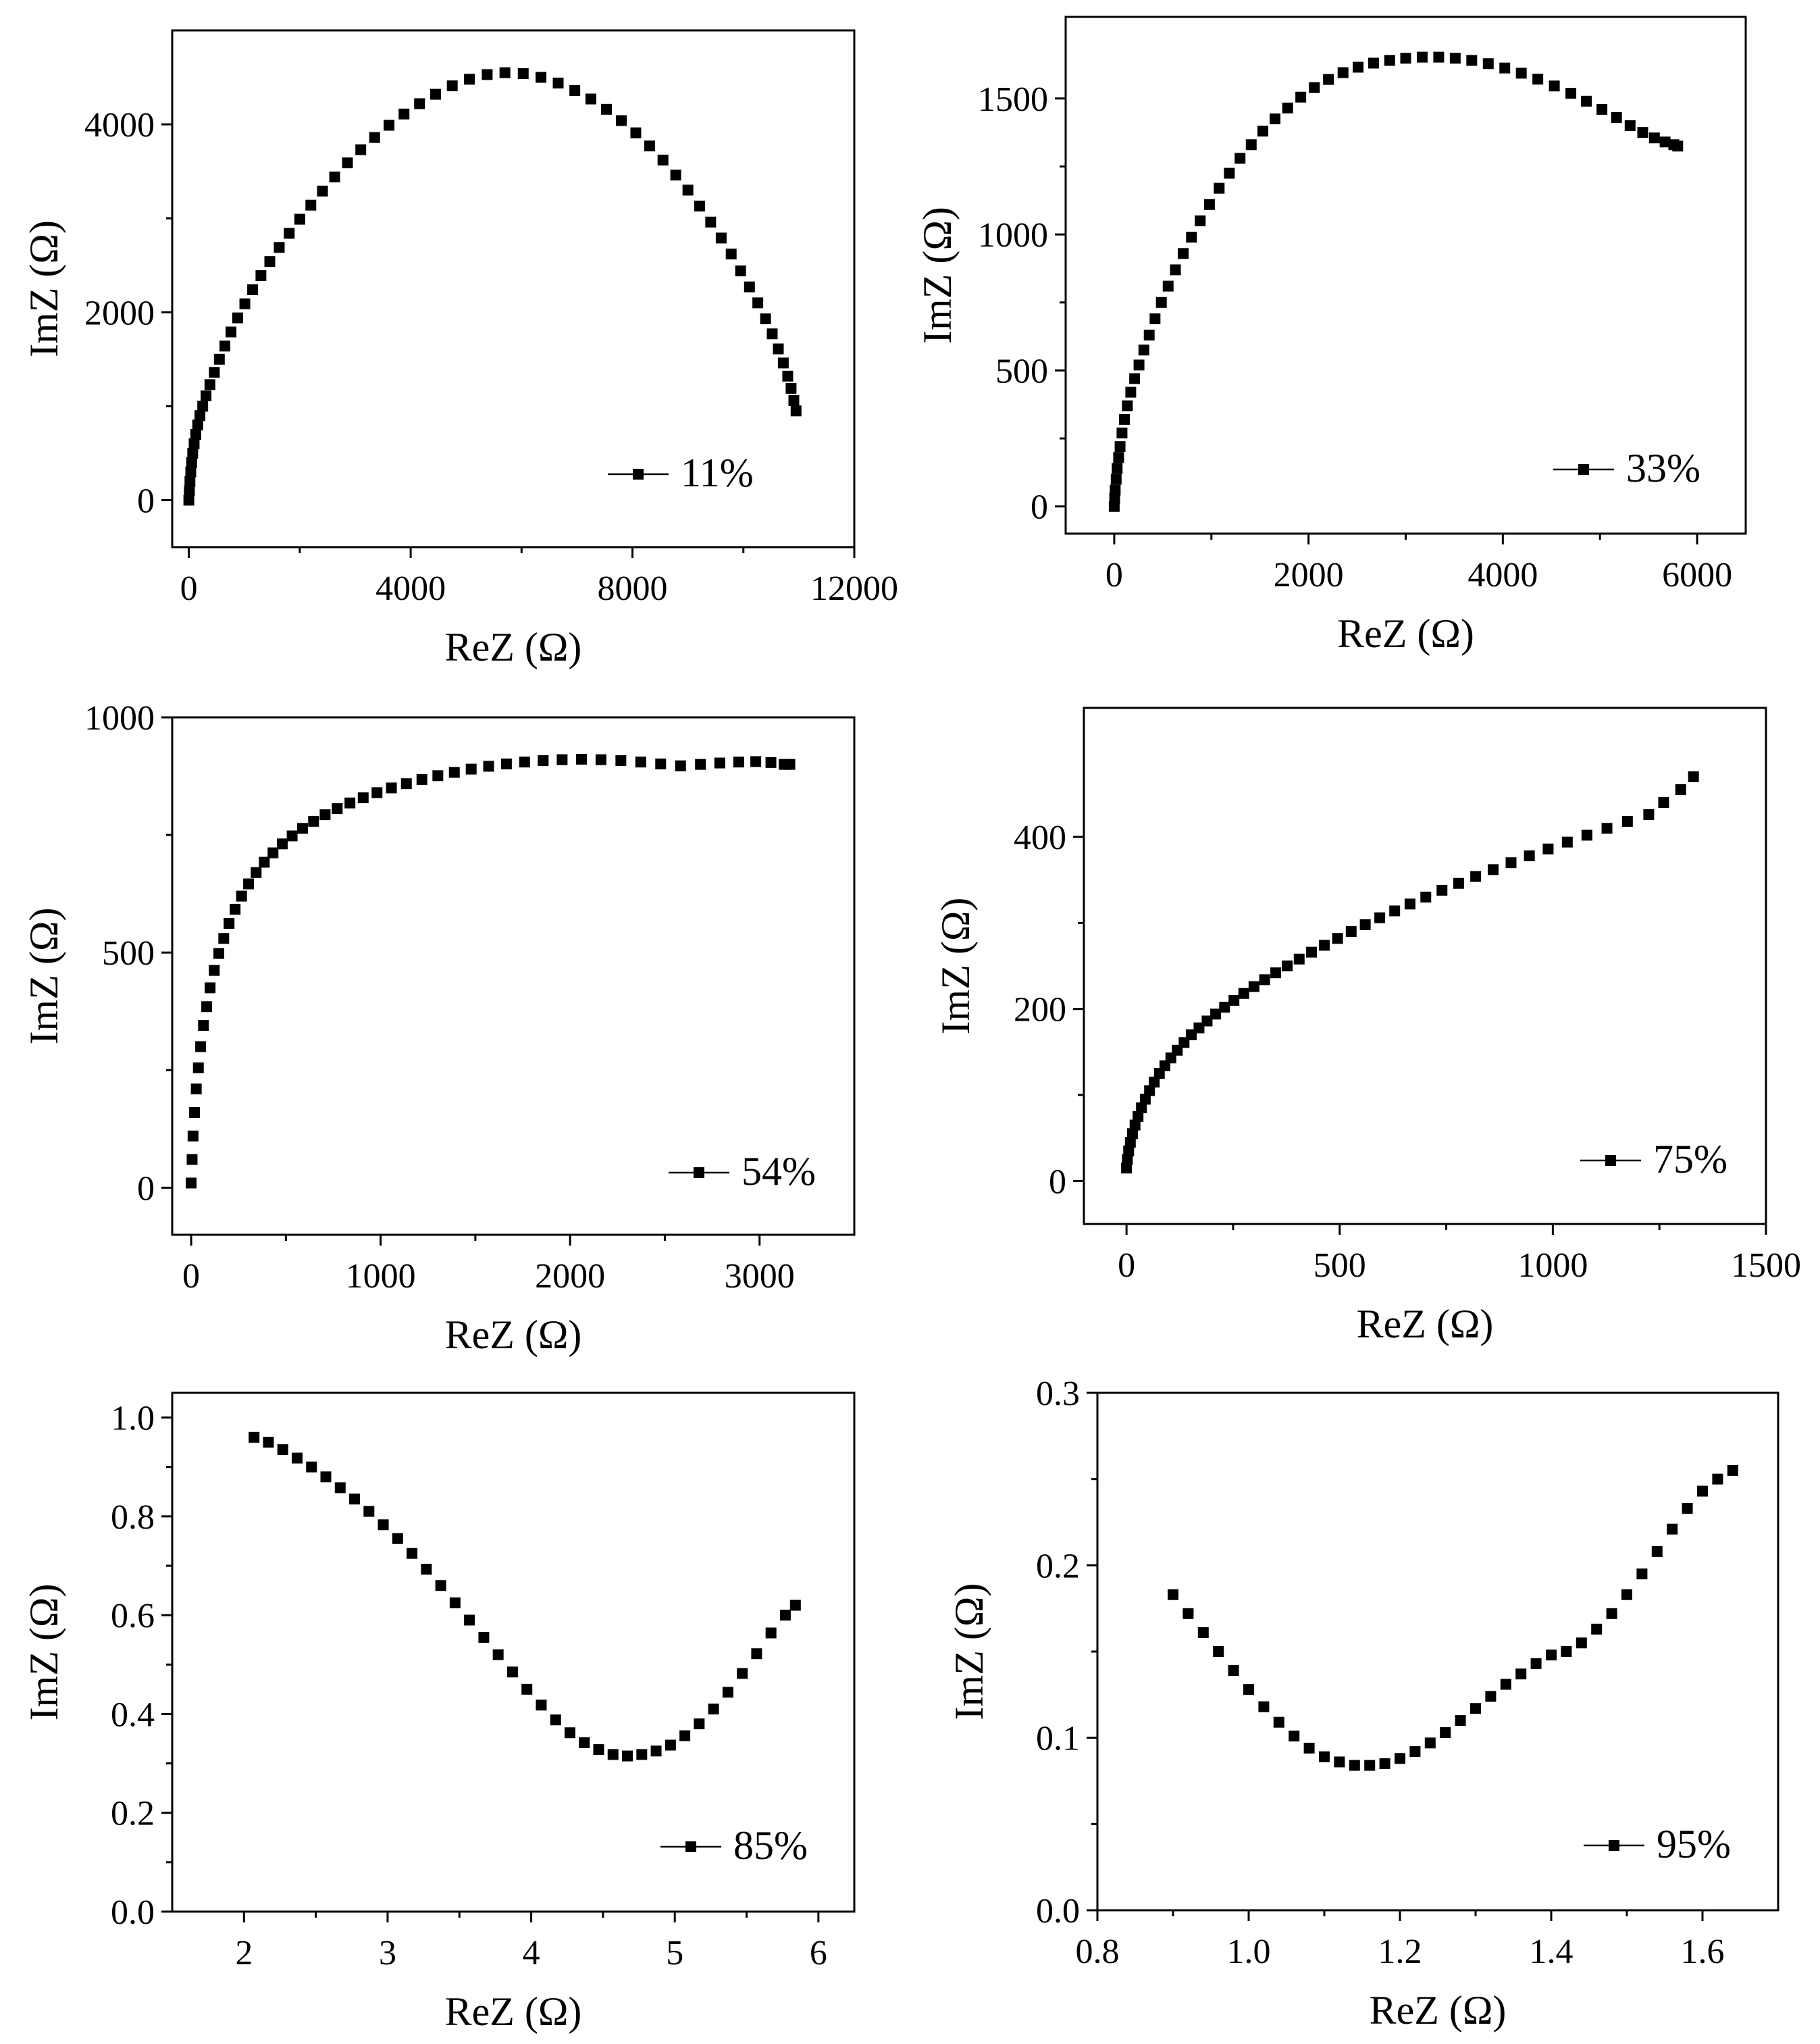 This screenshot has width=1820, height=2044. I want to click on y-tick-label: 0.2, so click(1058, 1566).